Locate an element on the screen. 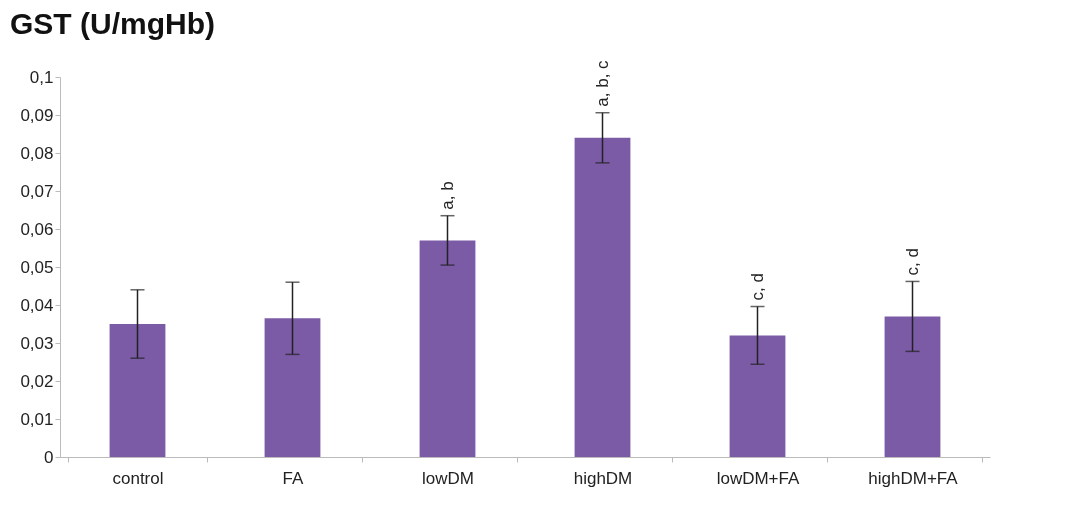  y-tick-label: 0,07 is located at coordinates (37, 191).